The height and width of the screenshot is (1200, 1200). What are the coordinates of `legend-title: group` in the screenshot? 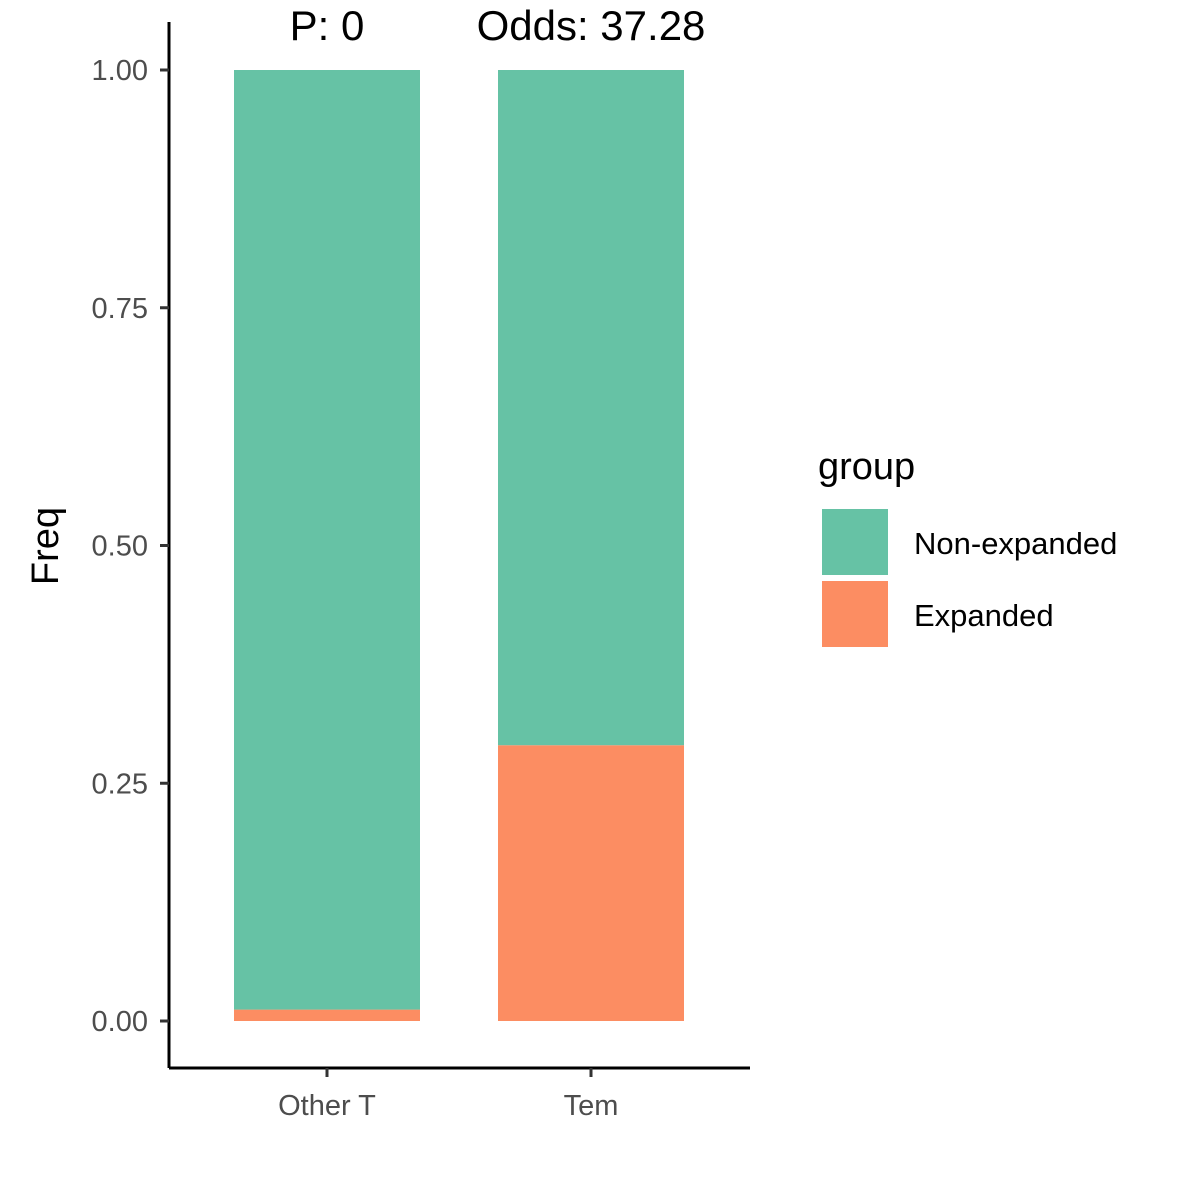 It's located at (866, 467).